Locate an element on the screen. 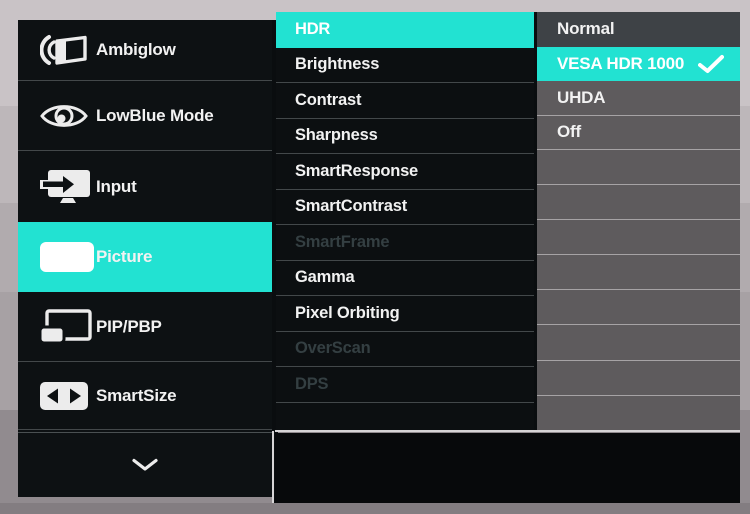 The width and height of the screenshot is (750, 514). submenu-item-smartcontrast: SmartContrast is located at coordinates (405, 207).